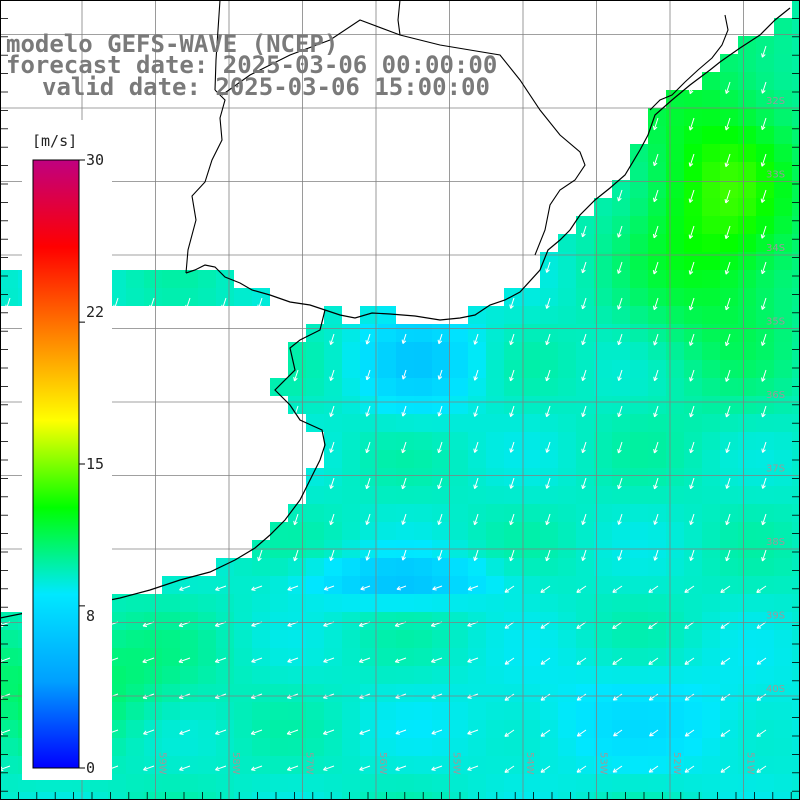 The width and height of the screenshot is (800, 800). I want to click on longitude-label: 55W, so click(456, 763).